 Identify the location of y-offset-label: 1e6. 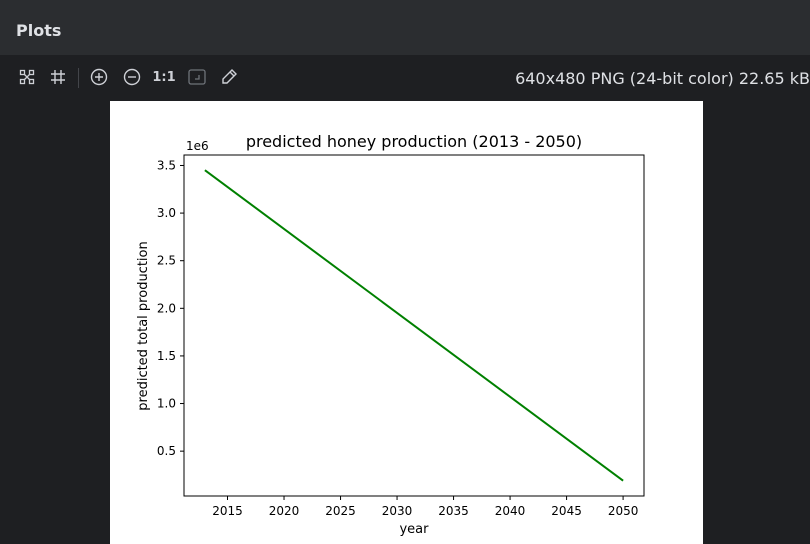
(197, 146).